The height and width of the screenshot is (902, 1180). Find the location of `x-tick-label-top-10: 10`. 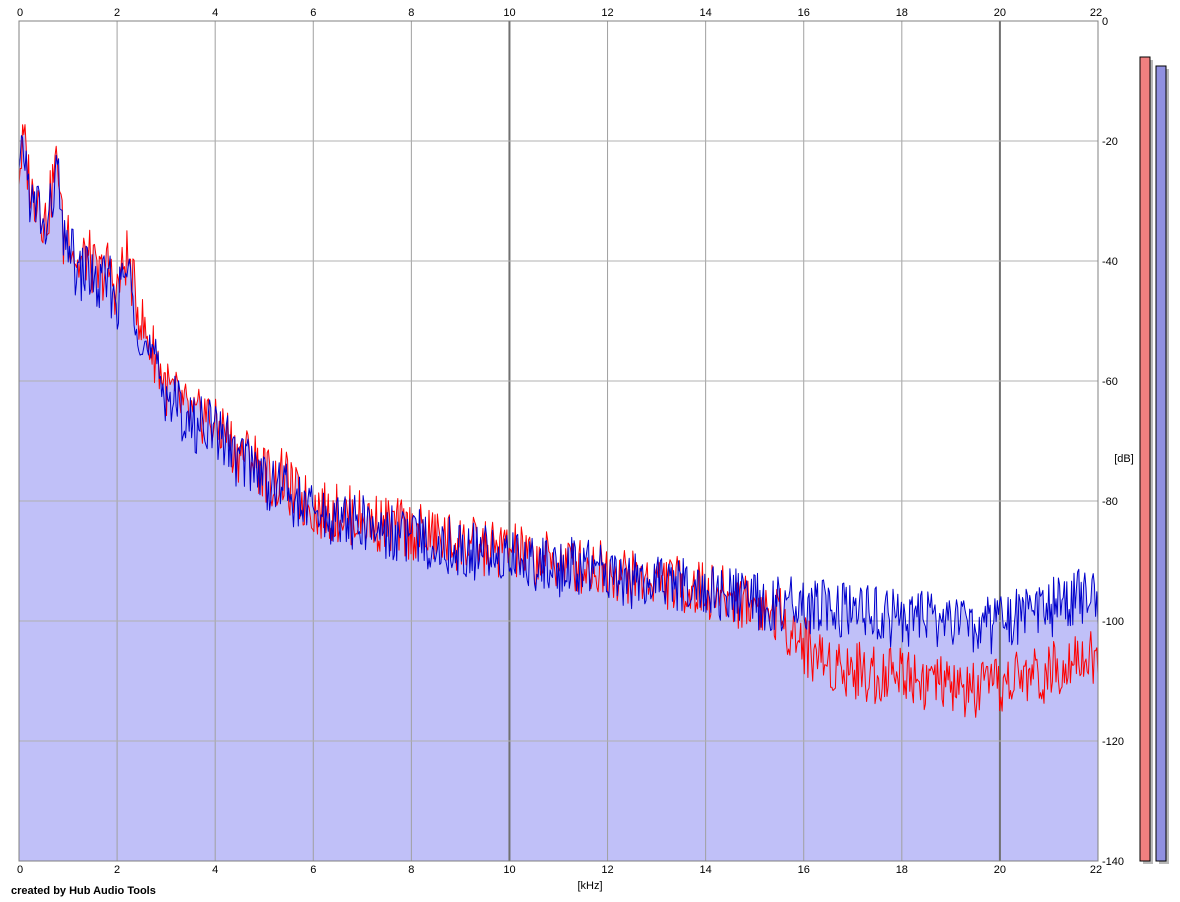

x-tick-label-top-10: 10 is located at coordinates (509, 13).